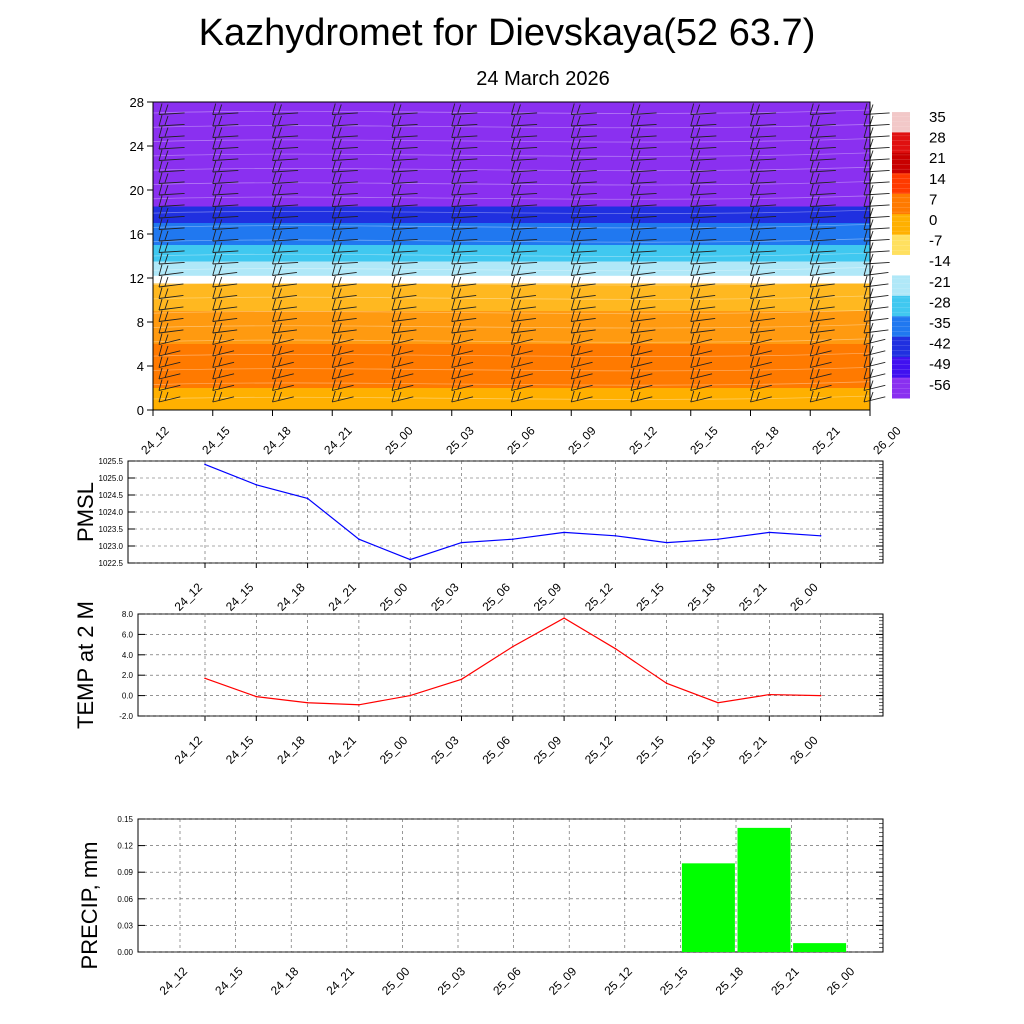 Image resolution: width=1024 pixels, height=1024 pixels. What do you see at coordinates (730, 981) in the screenshot?
I see `x-tick-label: 25_18` at bounding box center [730, 981].